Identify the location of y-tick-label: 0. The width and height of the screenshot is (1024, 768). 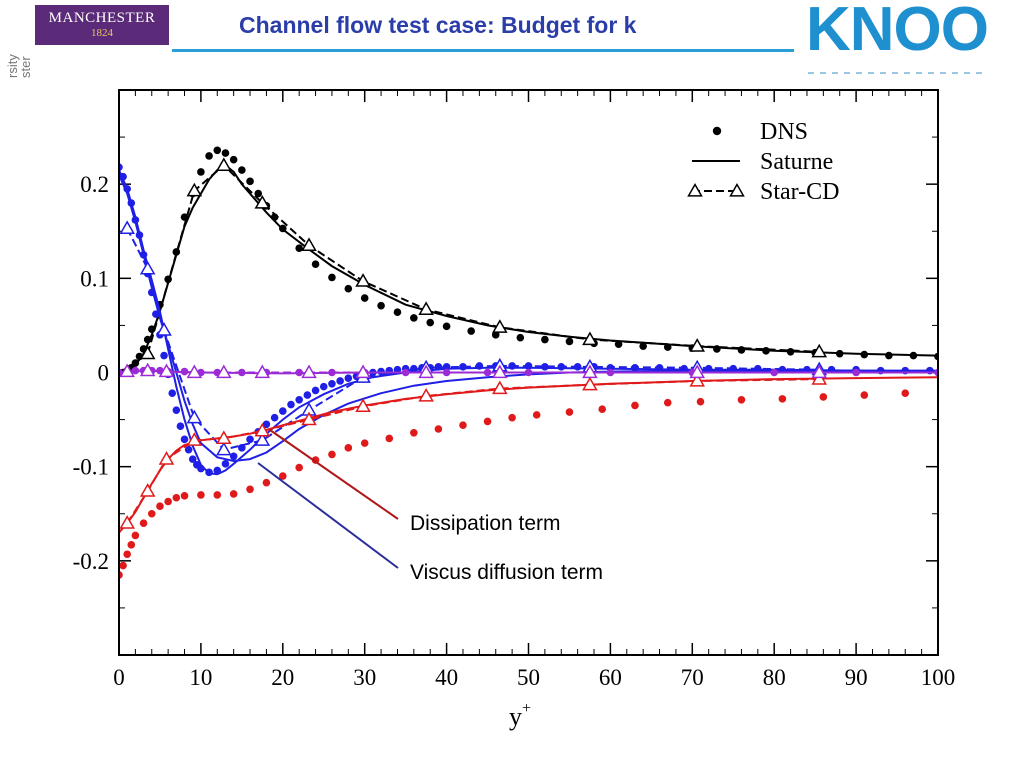
(104, 373).